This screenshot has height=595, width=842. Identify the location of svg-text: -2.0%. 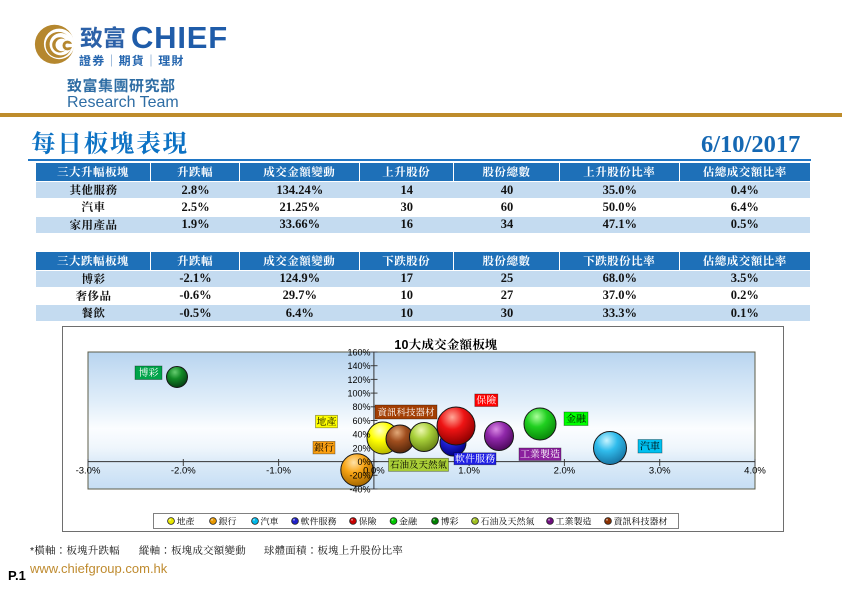
(183, 471).